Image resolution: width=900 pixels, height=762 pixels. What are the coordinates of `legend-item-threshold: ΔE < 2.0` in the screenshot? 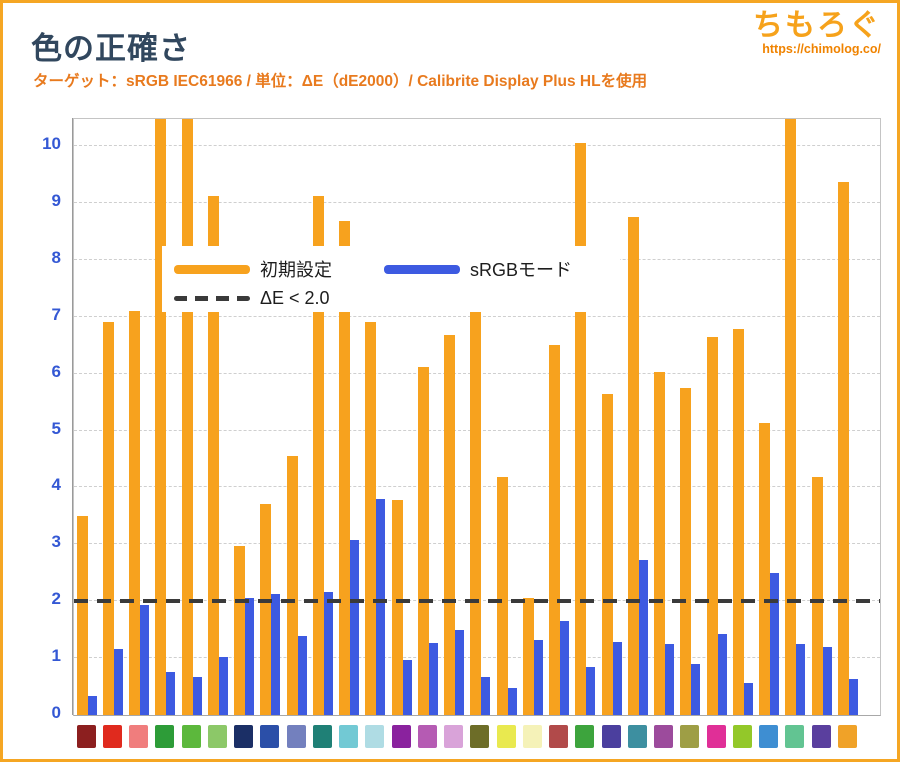 It's located at (252, 298).